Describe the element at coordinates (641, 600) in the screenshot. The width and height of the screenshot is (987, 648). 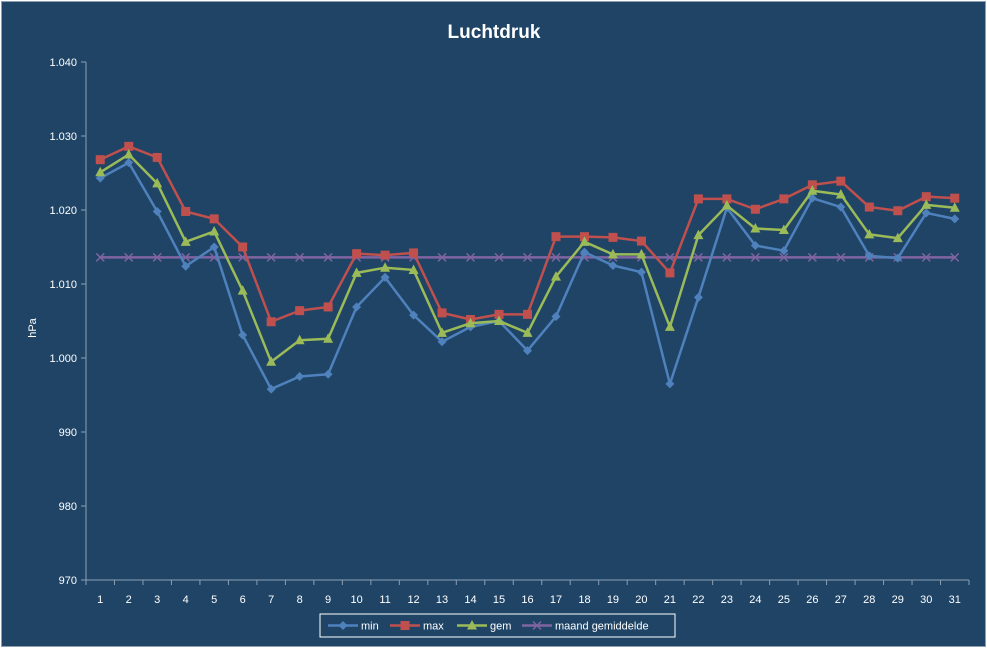
I see `x-tick-label: 20` at that location.